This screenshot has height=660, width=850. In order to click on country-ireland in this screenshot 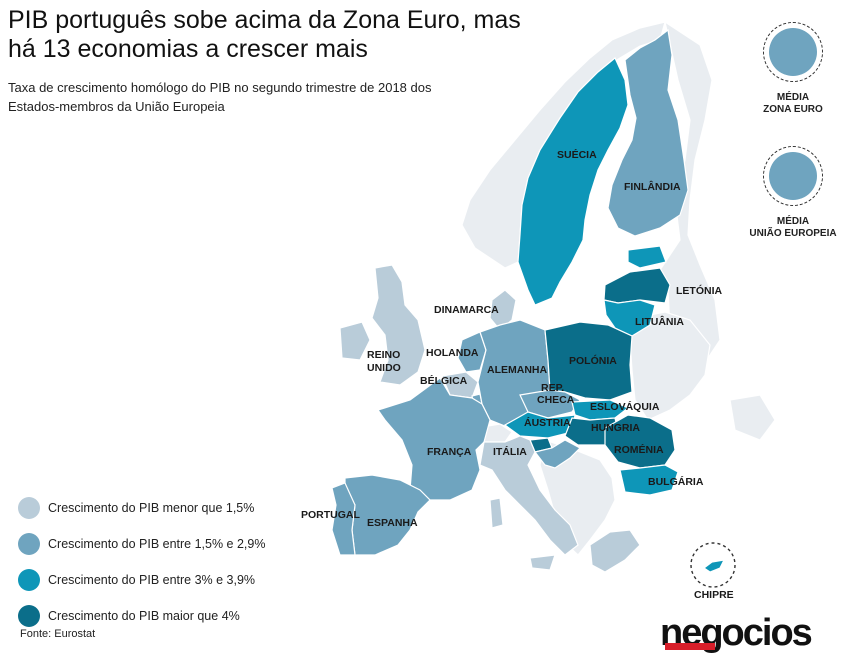, I will do `click(355, 341)`.